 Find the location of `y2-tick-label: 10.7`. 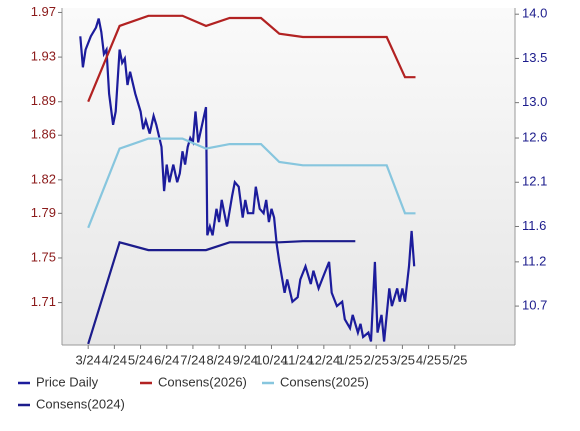

y2-tick-label: 10.7 is located at coordinates (534, 305).